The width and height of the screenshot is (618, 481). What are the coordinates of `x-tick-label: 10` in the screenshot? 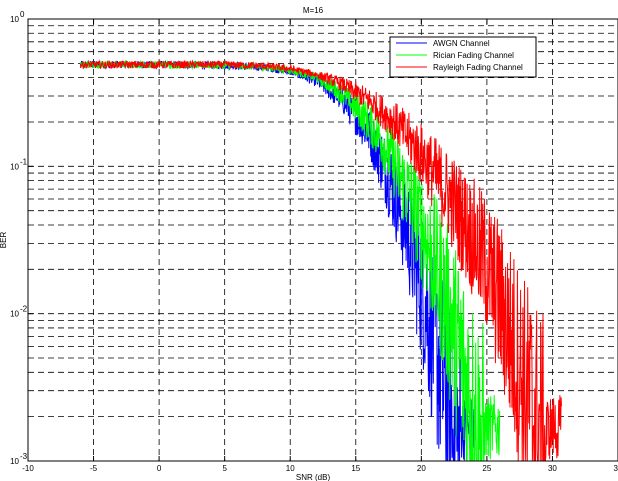 It's located at (290, 468).